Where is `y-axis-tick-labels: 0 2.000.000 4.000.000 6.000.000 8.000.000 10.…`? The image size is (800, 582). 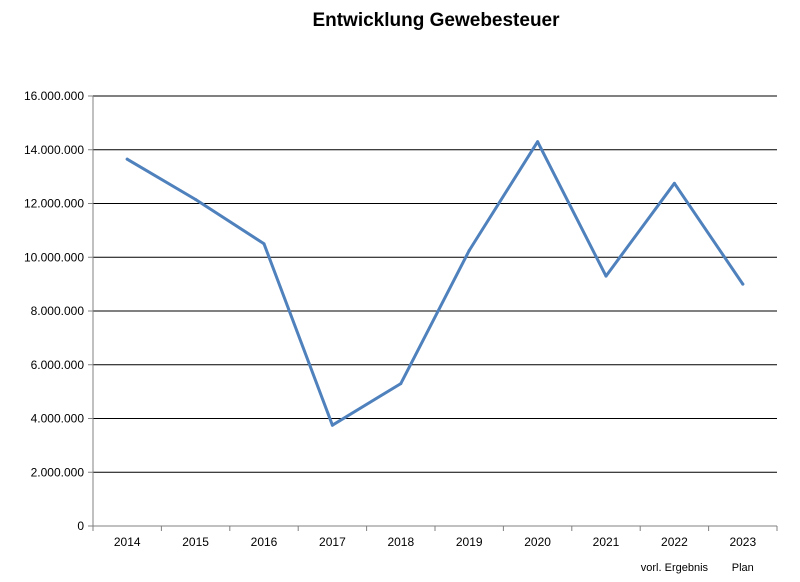 y-axis-tick-labels: 0 2.000.000 4.000.000 6.000.000 8.000.000 10.… is located at coordinates (54, 311).